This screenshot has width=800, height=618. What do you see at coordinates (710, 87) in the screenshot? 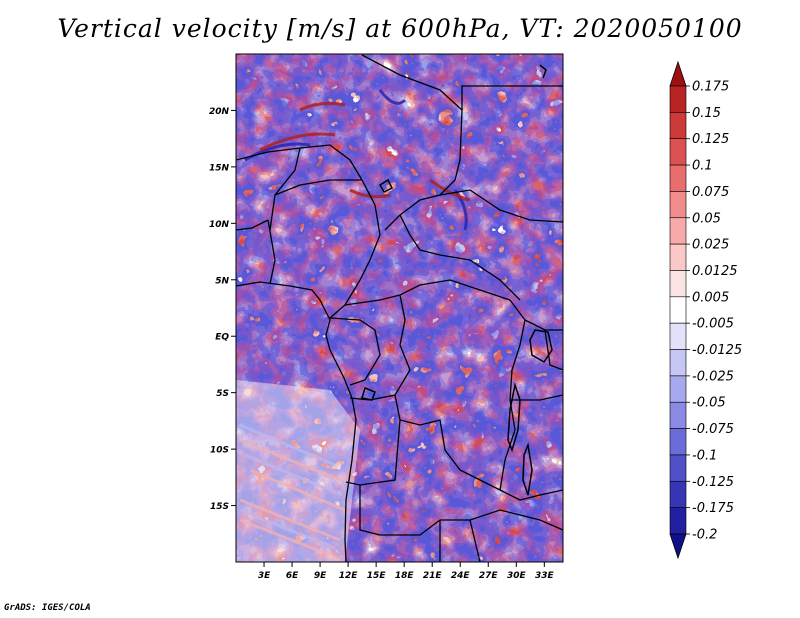
I see `colorbar-label: 0.175` at bounding box center [710, 87].